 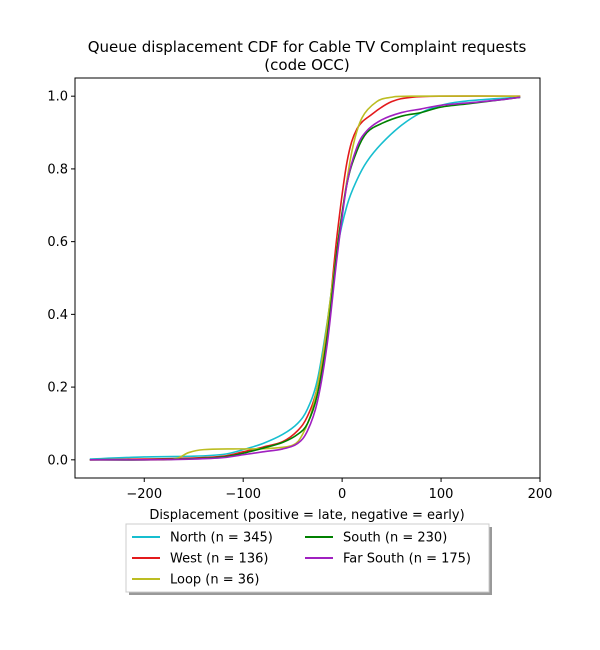 What do you see at coordinates (342, 494) in the screenshot?
I see `x-tick-label: 0` at bounding box center [342, 494].